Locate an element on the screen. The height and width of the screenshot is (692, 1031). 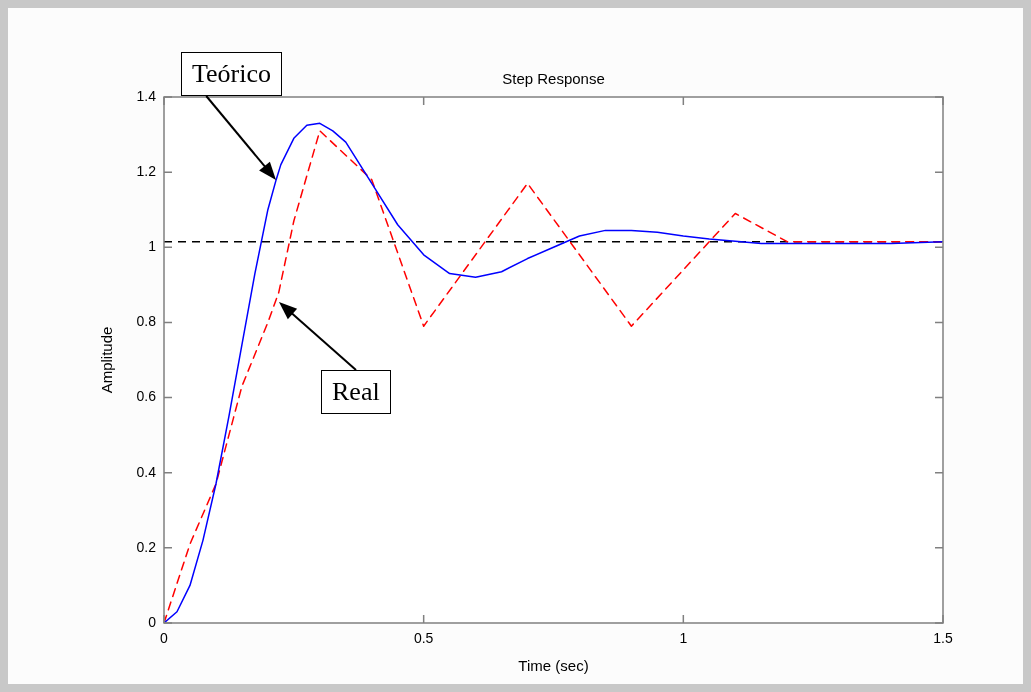
y-tick-label: 0.8 is located at coordinates (146, 321).